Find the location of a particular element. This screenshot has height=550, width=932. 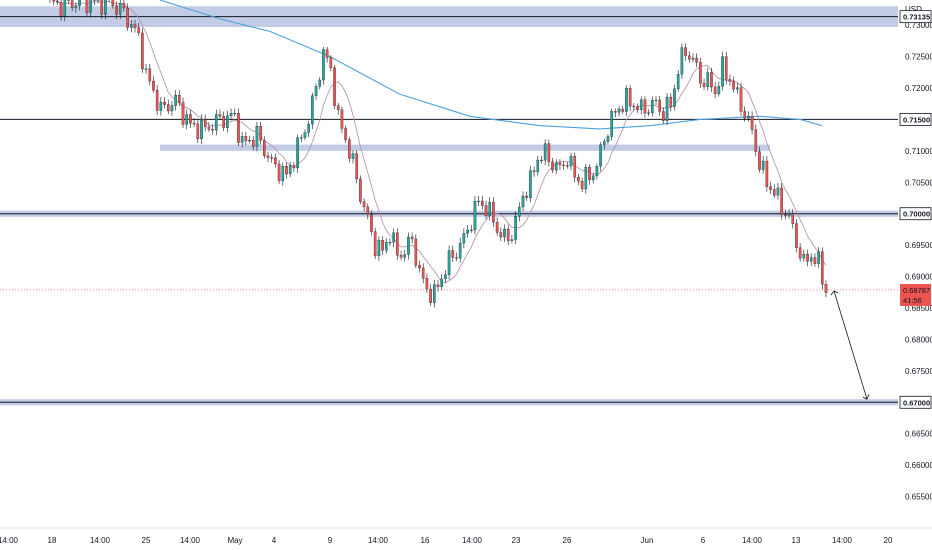

time-tick-label: Jun is located at coordinates (647, 540).